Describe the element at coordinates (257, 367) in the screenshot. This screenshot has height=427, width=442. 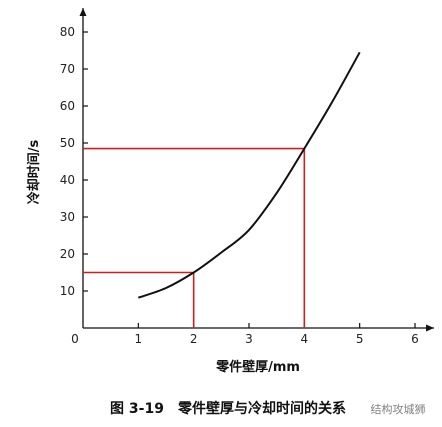
I see `x-axis-label: 零件壁厚/mm` at that location.